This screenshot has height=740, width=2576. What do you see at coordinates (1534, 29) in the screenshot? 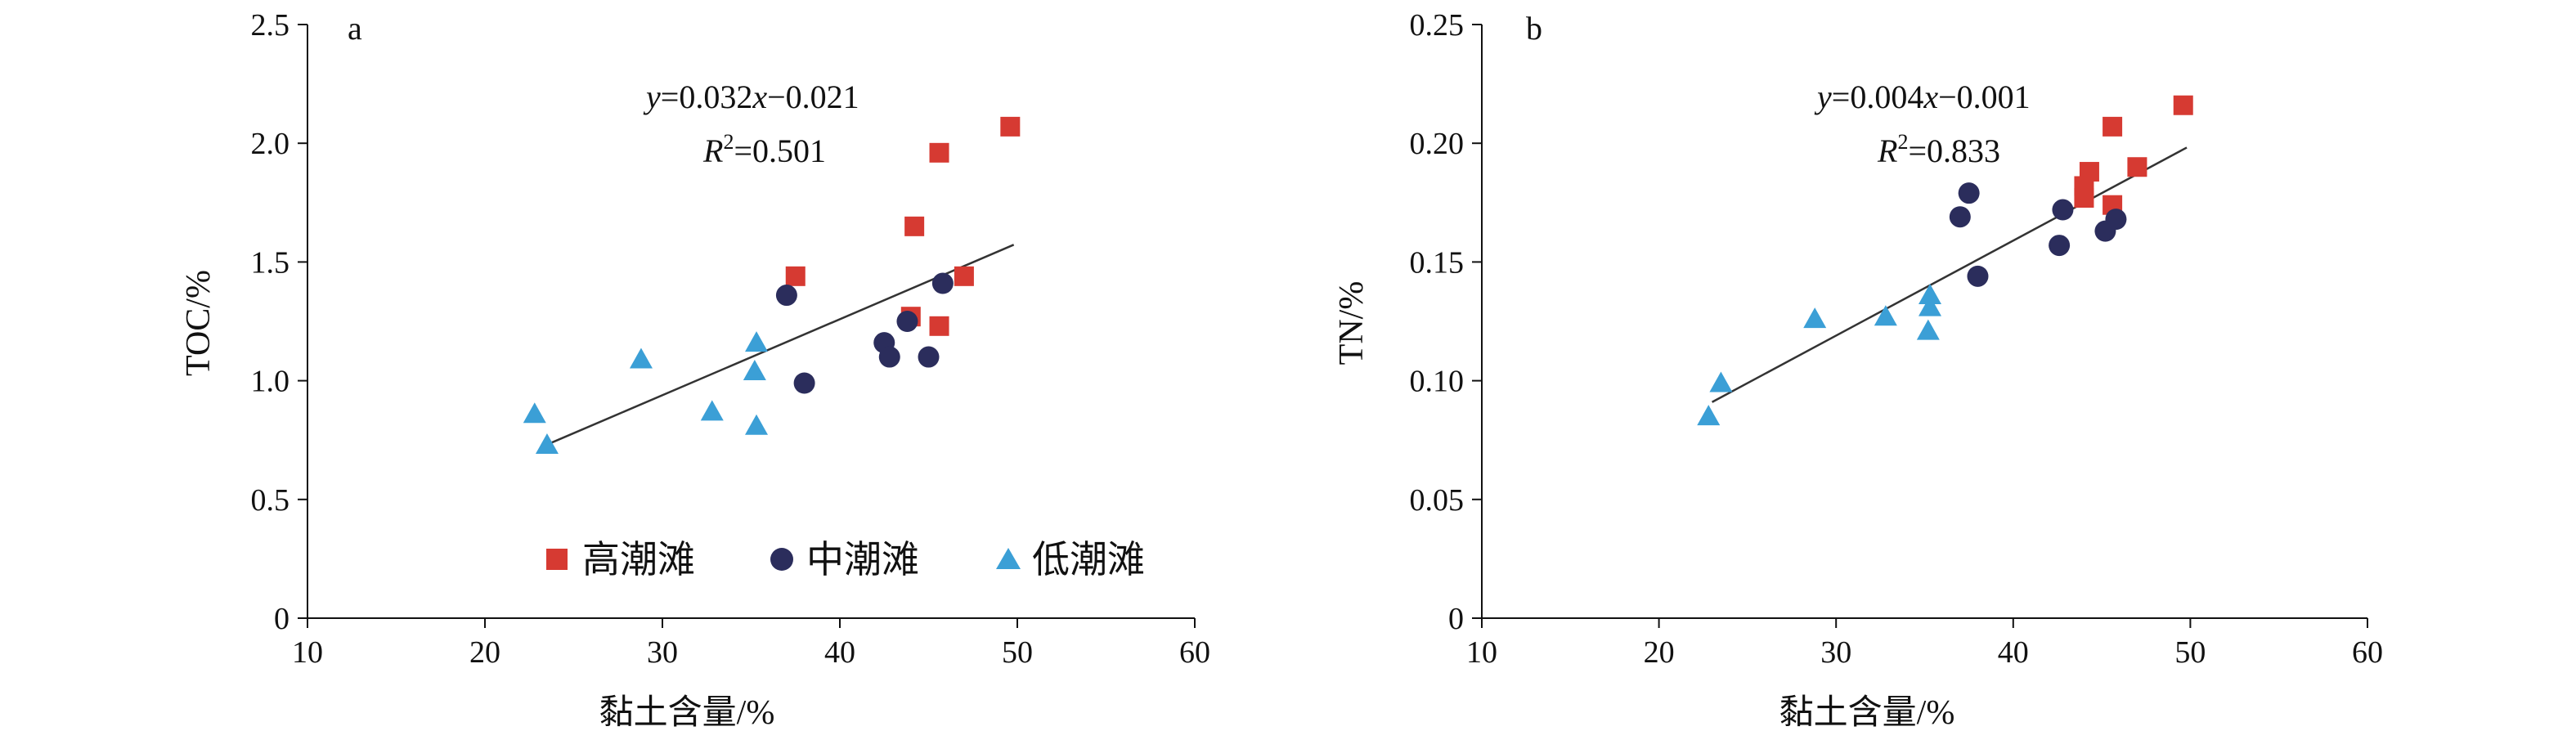
I see `panel-b-letter: b` at bounding box center [1534, 29].